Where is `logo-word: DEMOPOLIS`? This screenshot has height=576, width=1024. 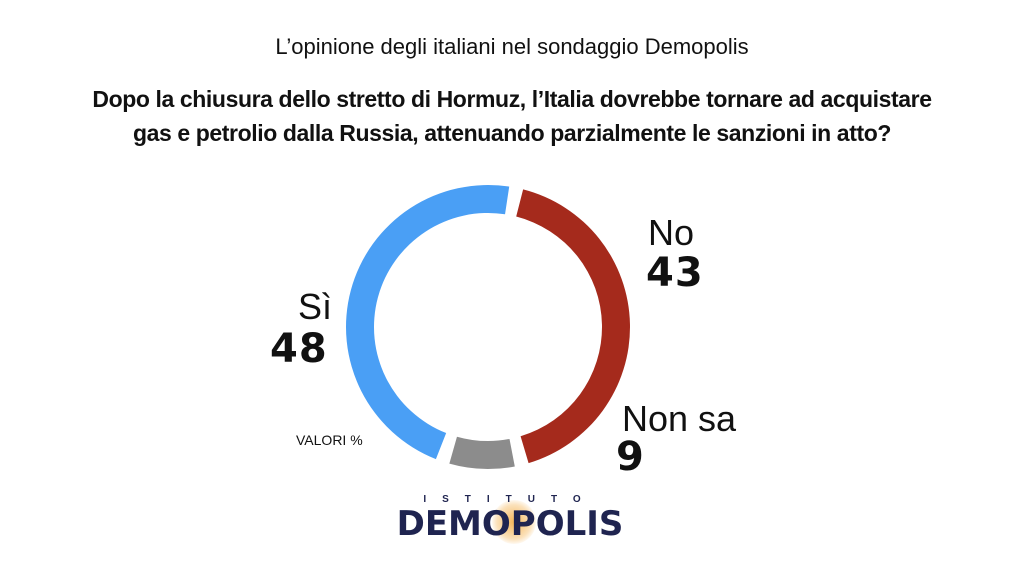
logo-word: DEMOPOLIS is located at coordinates (510, 524).